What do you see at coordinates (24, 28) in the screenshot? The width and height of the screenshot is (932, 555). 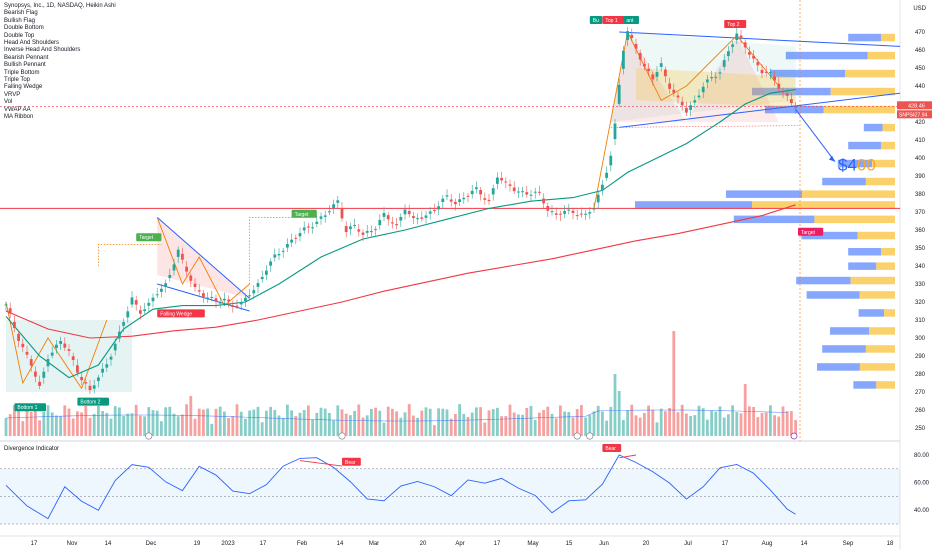 I see `legend-item: Double Bottom` at bounding box center [24, 28].